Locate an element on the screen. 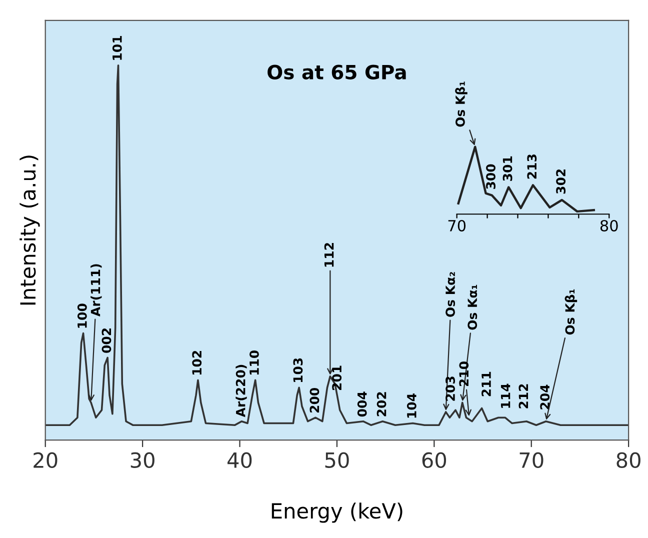 The height and width of the screenshot is (538, 648). annotation: 100 is located at coordinates (82, 316).